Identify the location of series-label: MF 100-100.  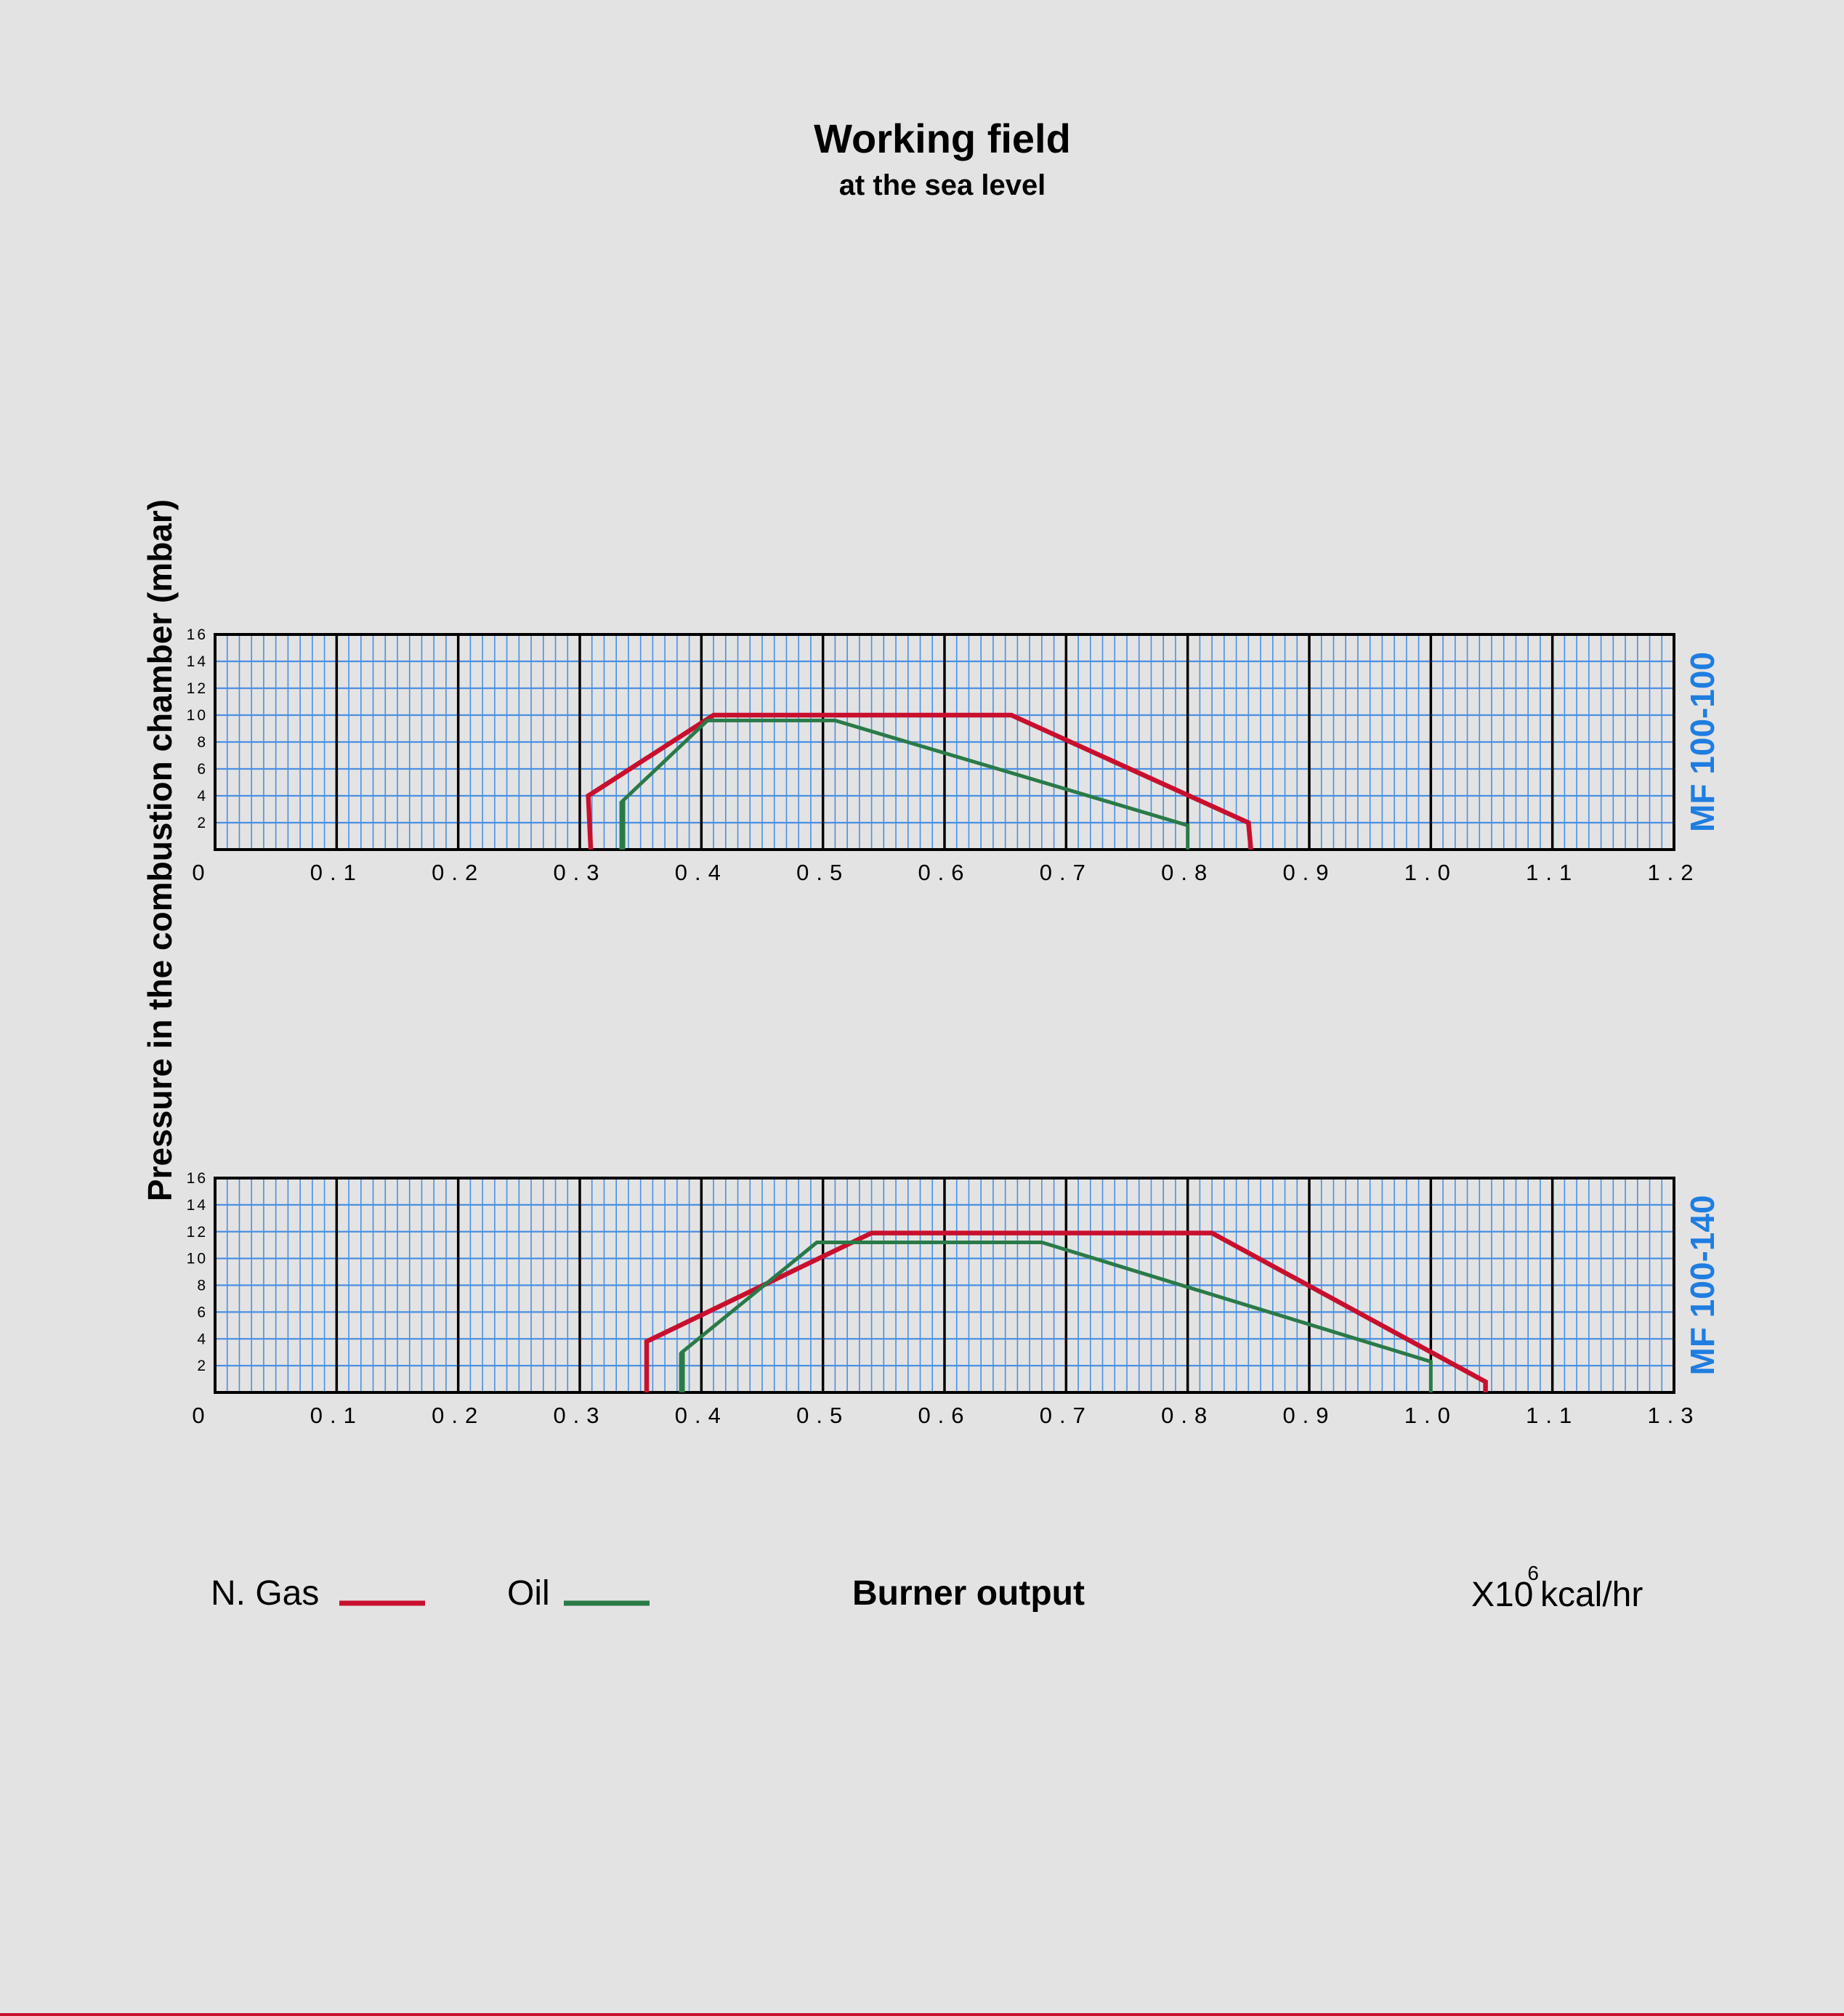
(1702, 742).